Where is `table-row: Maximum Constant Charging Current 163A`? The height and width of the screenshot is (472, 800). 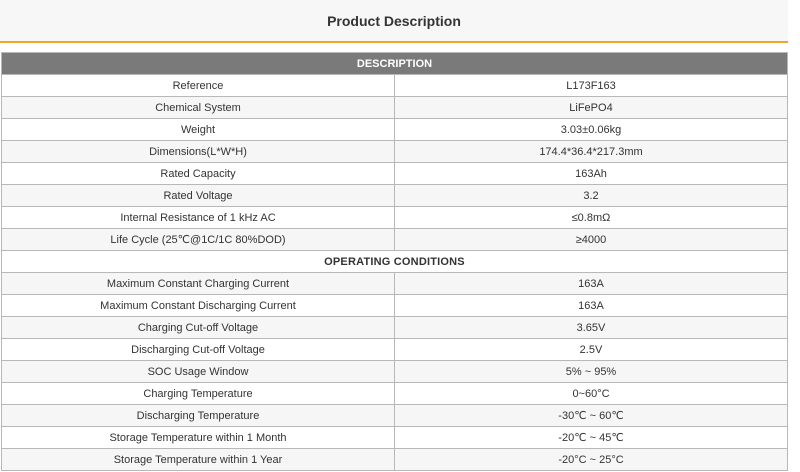
table-row: Maximum Constant Charging Current 163A is located at coordinates (394, 283).